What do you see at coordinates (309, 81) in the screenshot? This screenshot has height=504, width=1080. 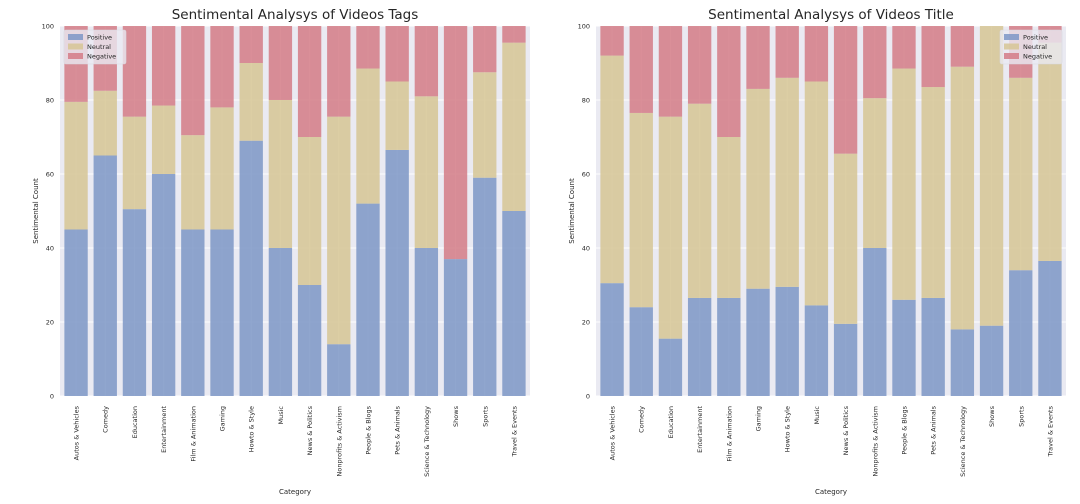 I see `bar-negative-news-and-politics` at bounding box center [309, 81].